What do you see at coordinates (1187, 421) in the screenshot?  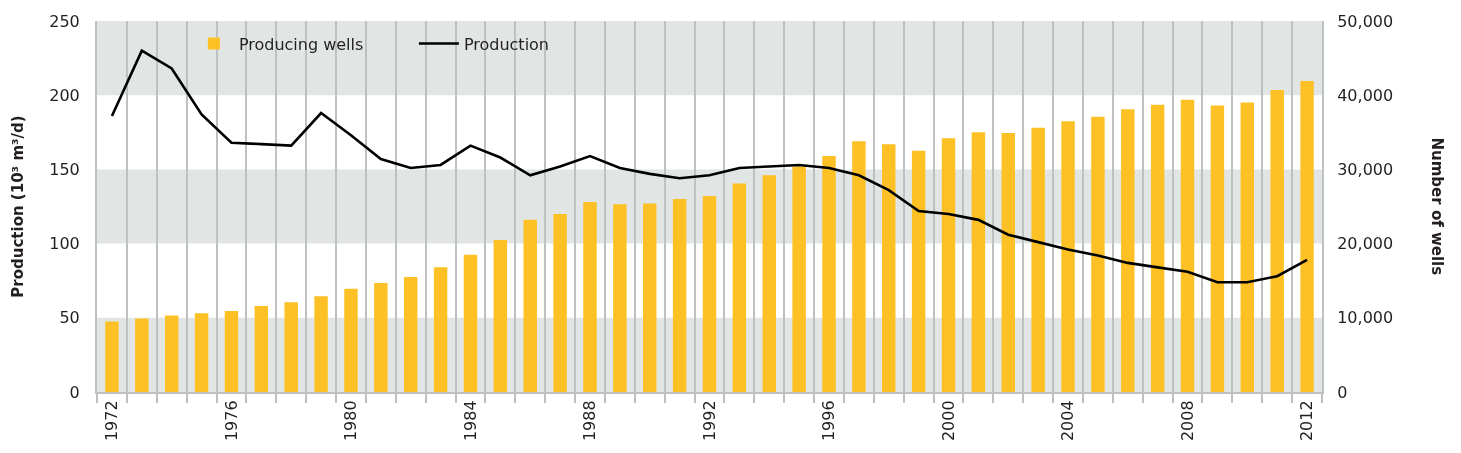 I see `x-tick-label: 2008` at bounding box center [1187, 421].